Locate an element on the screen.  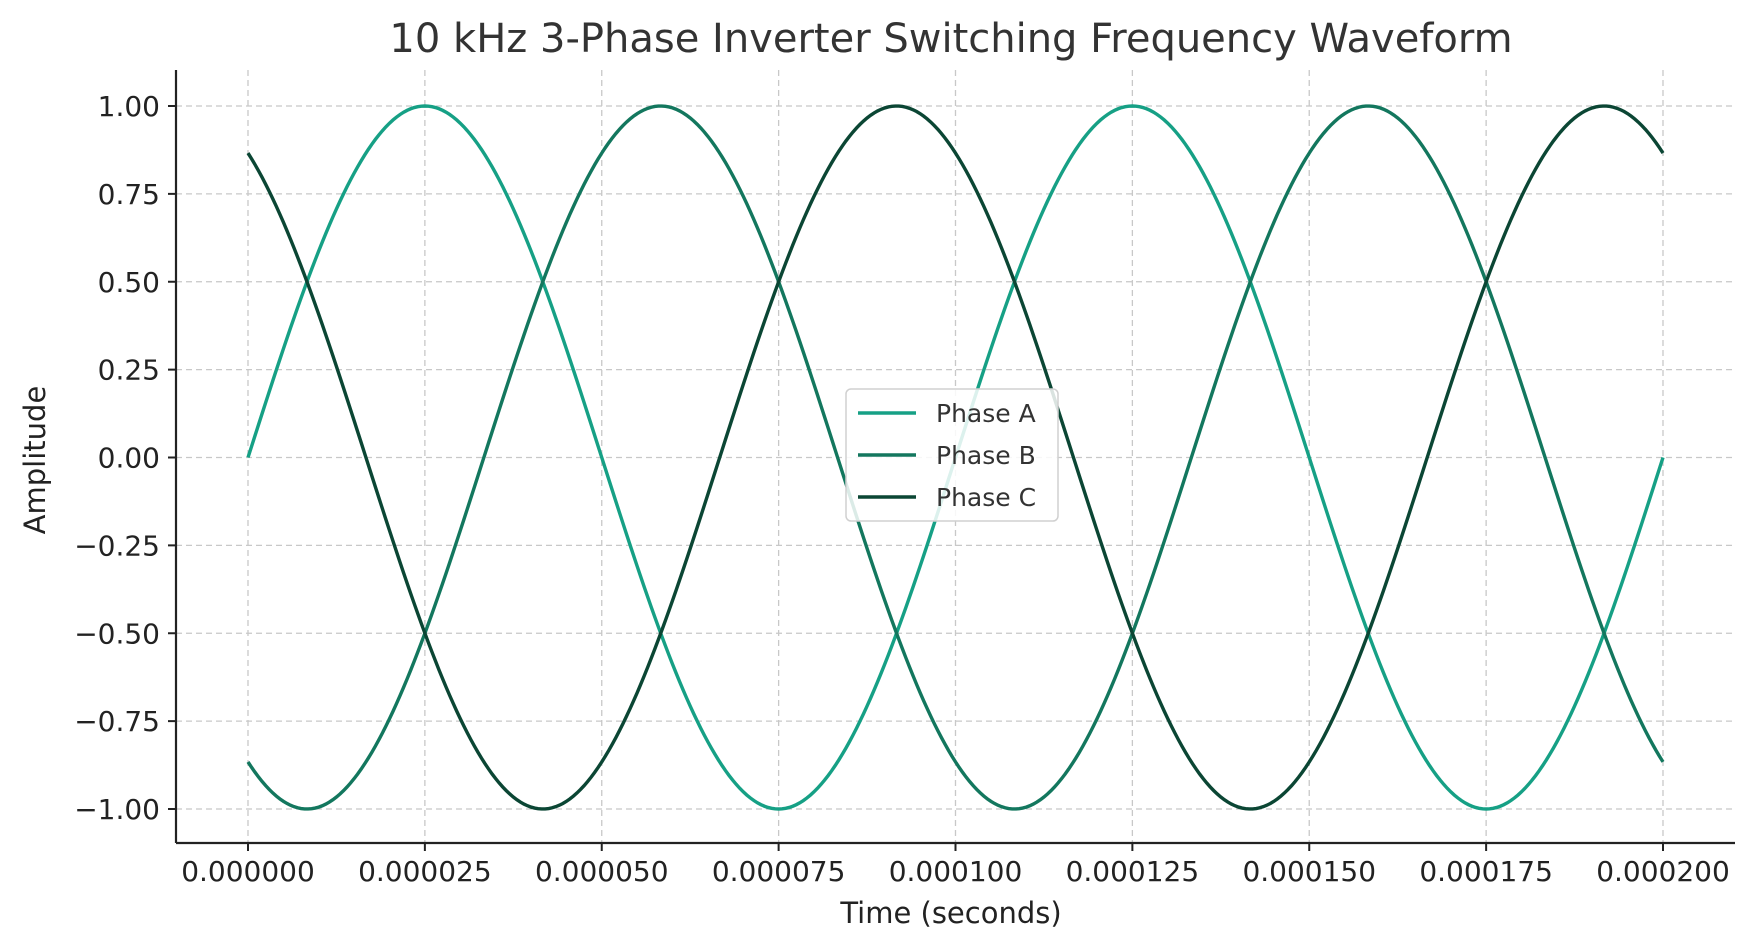
y-tick-label: −0.75 is located at coordinates (117, 721).